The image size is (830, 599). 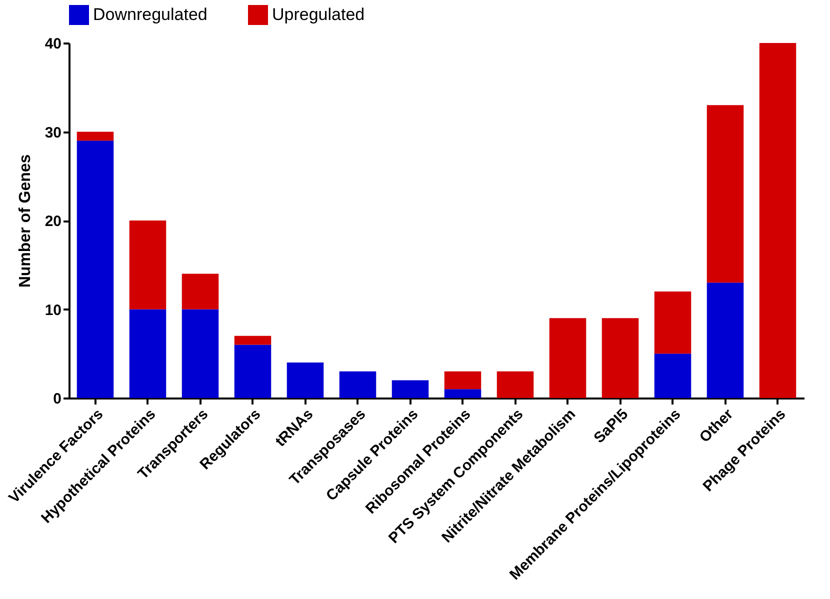 I want to click on y-axis-title: Number of Genes, so click(x=25, y=221).